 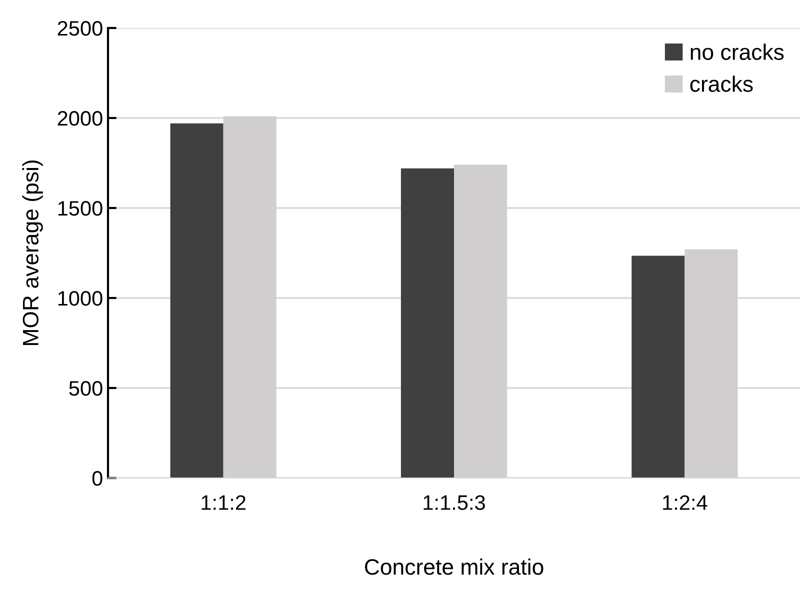 What do you see at coordinates (737, 52) in the screenshot?
I see `legend-label: no cracks` at bounding box center [737, 52].